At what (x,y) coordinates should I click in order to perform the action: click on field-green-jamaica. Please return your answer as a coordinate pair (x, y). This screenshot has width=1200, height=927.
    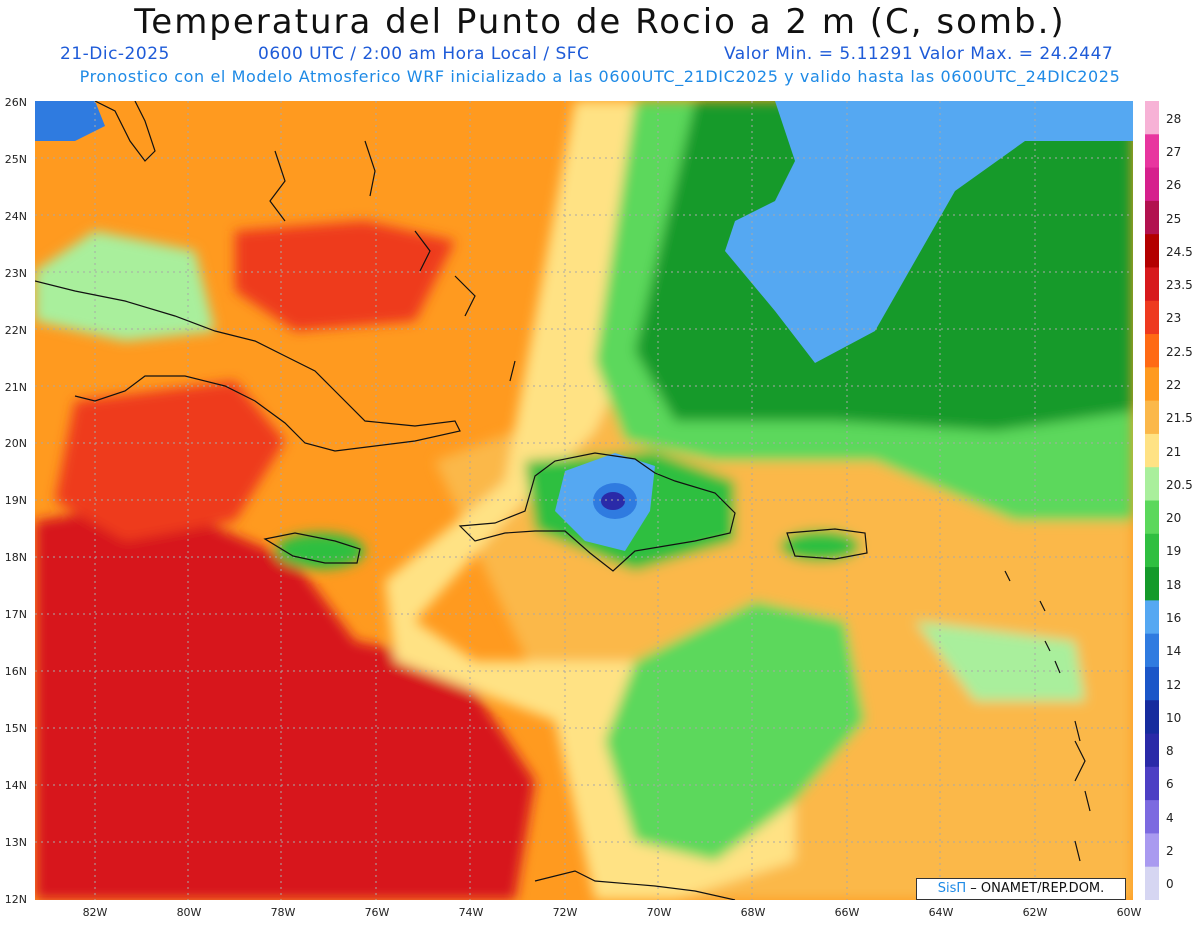
    Looking at the image, I should click on (320, 551).